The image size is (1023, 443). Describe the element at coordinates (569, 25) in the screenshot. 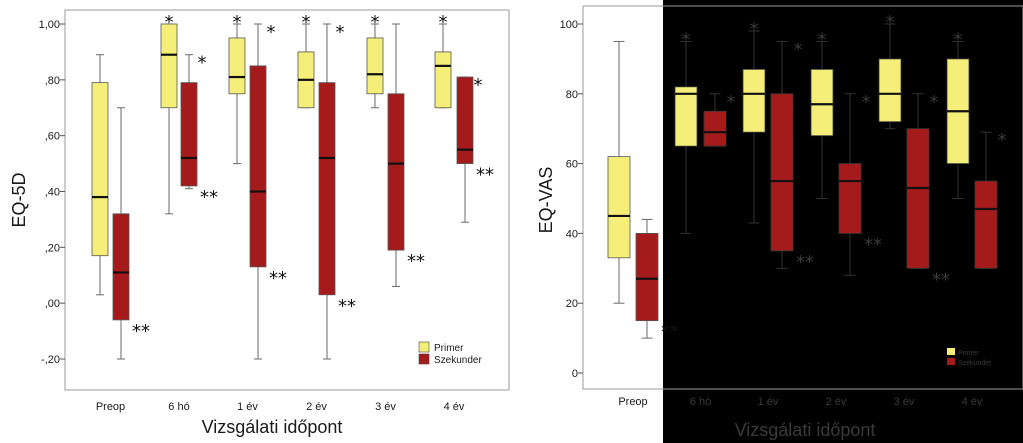

I see `ytick-label: 100` at that location.